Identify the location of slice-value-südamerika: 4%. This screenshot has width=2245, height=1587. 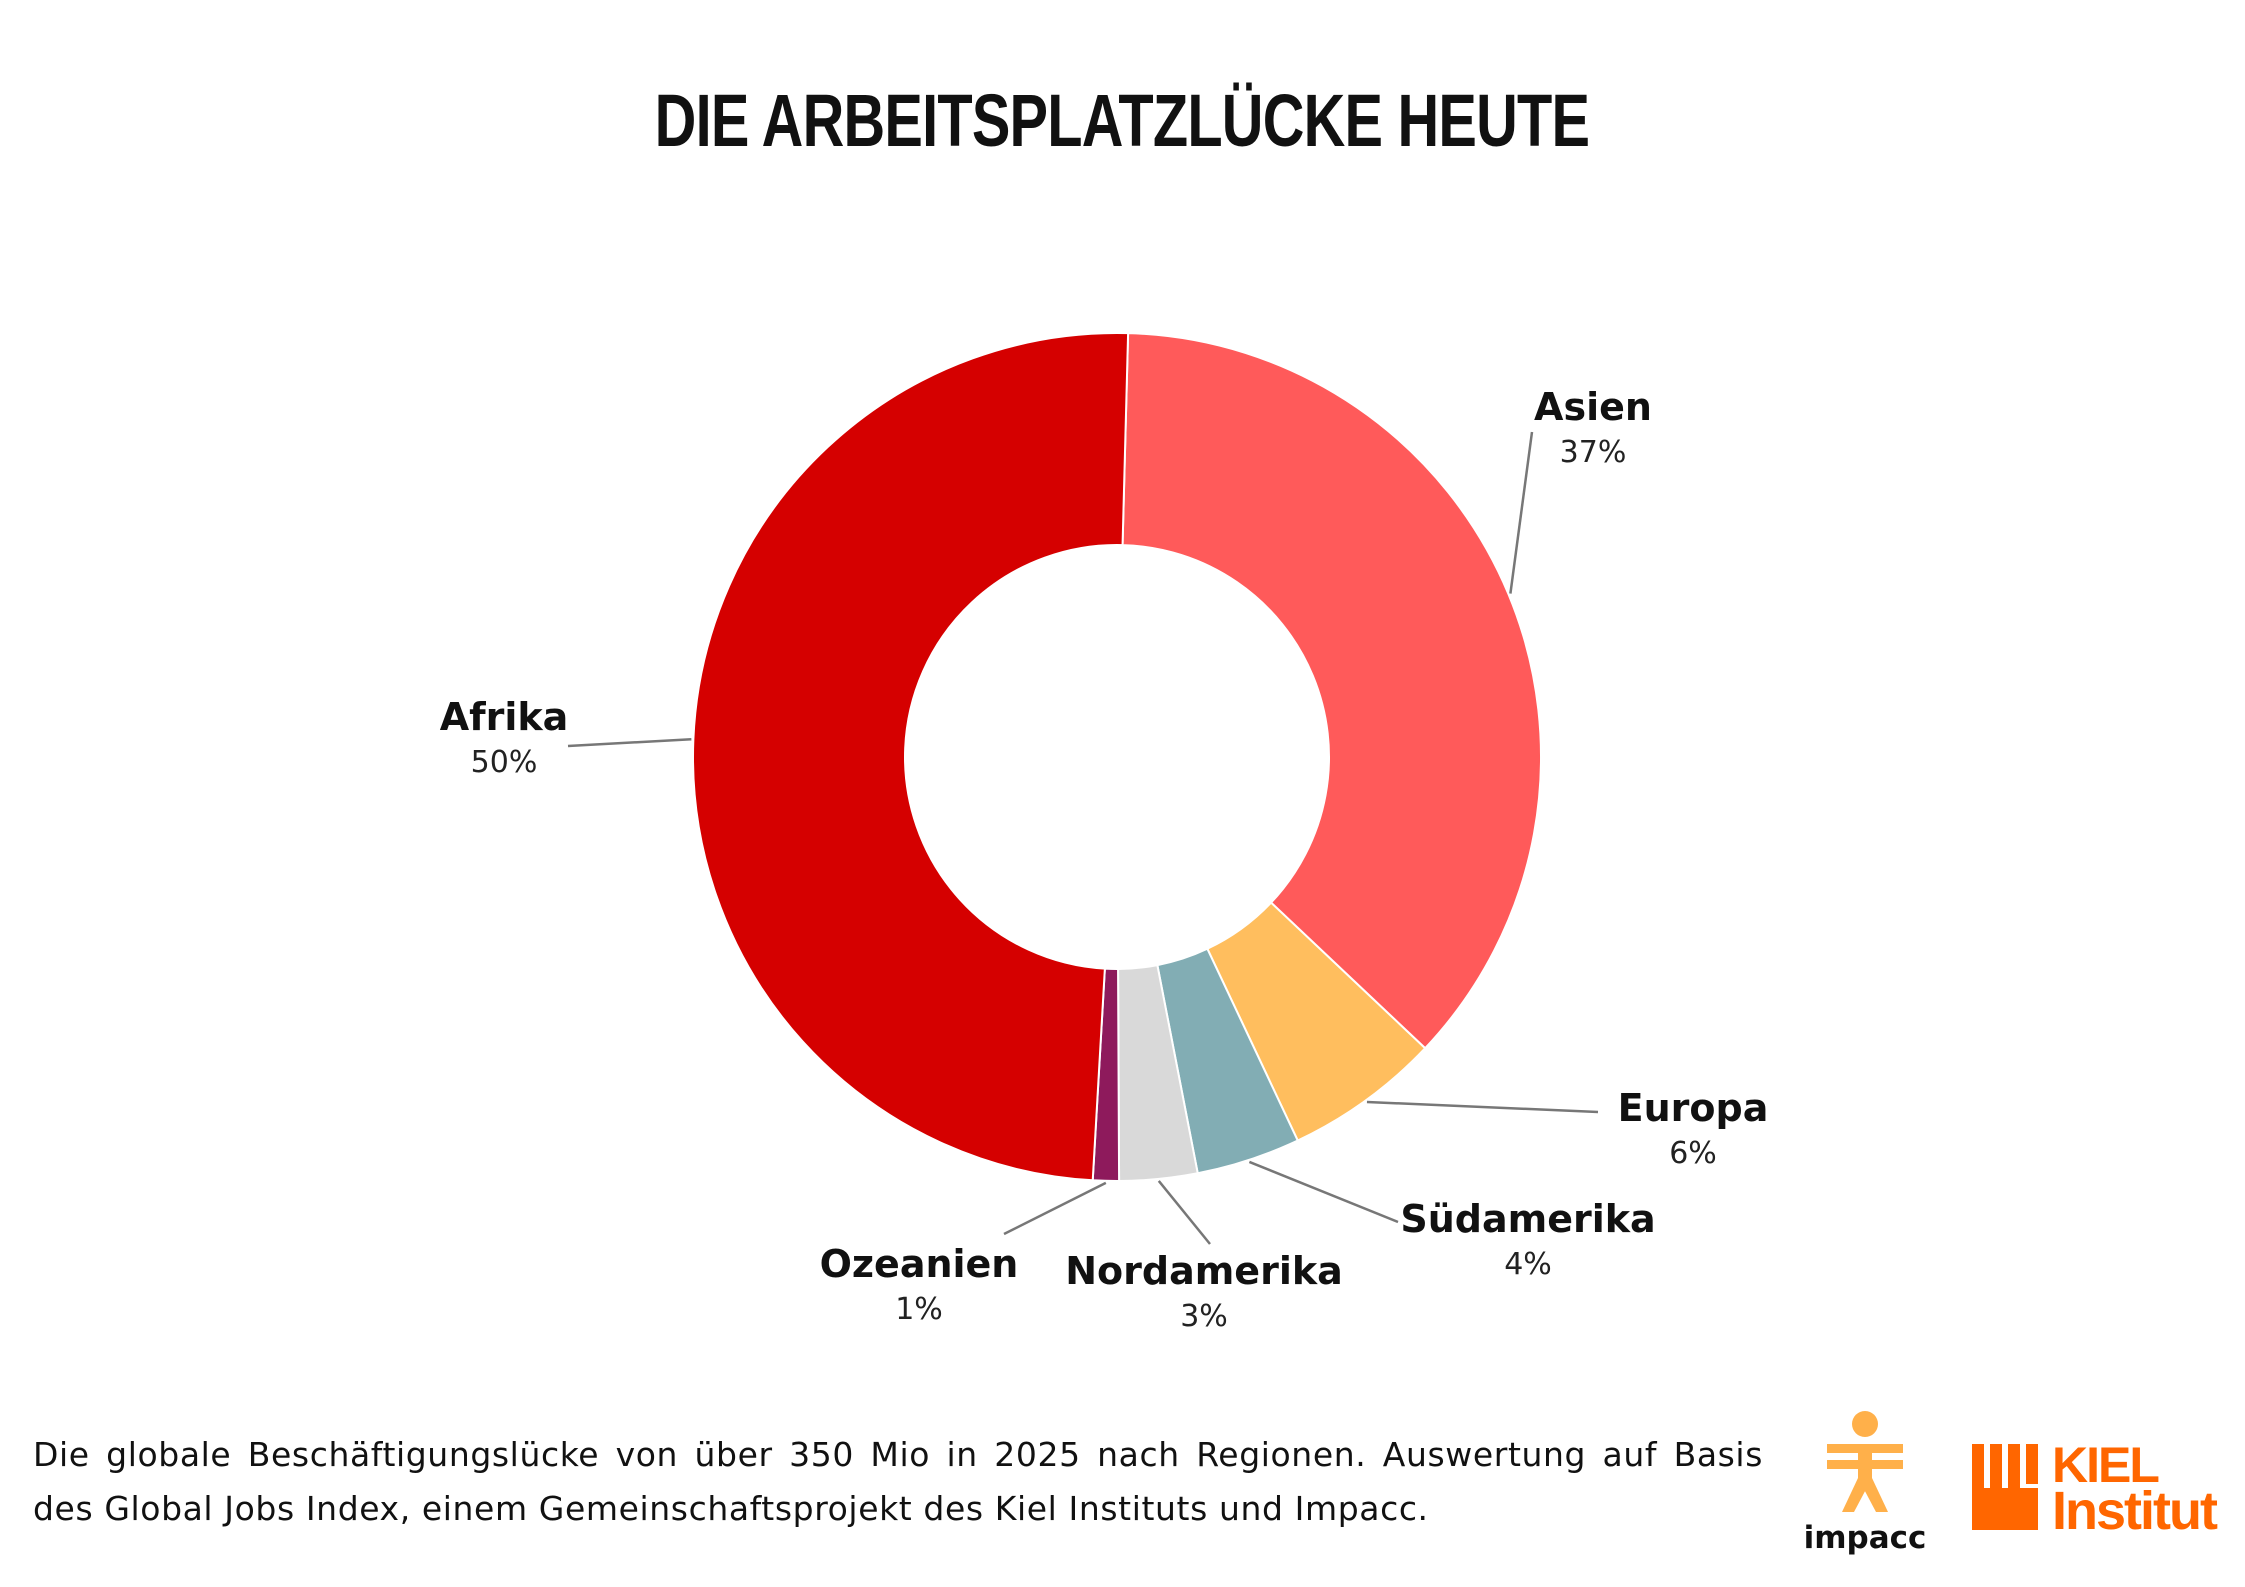
(1528, 1264).